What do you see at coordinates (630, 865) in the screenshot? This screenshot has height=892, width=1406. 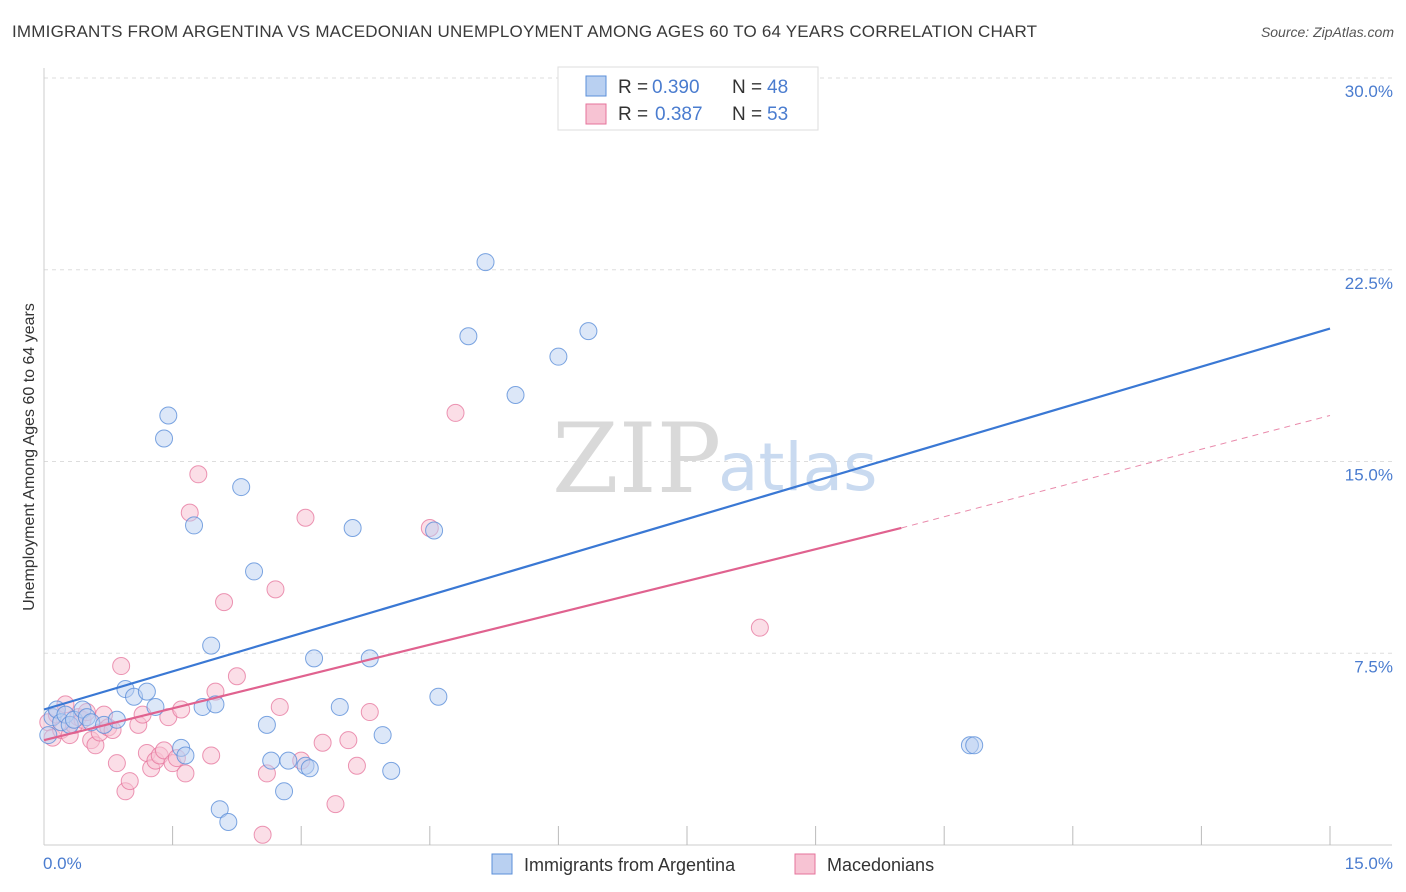 I see `series-legend-argentina: Immigrants from Argentina` at bounding box center [630, 865].